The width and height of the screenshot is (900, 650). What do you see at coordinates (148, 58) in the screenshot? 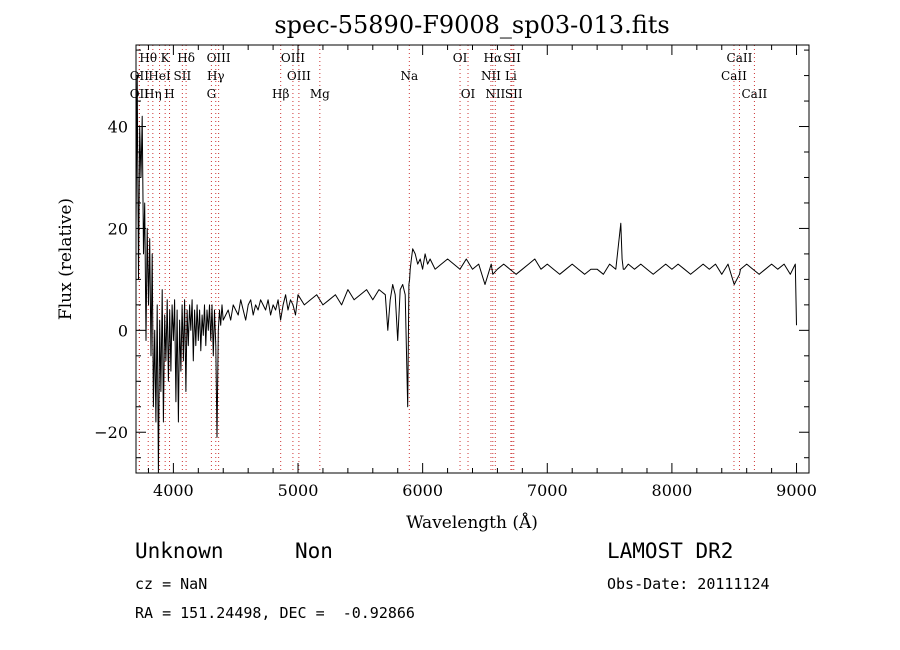
I see `line-label-0: Hθ` at bounding box center [148, 58].